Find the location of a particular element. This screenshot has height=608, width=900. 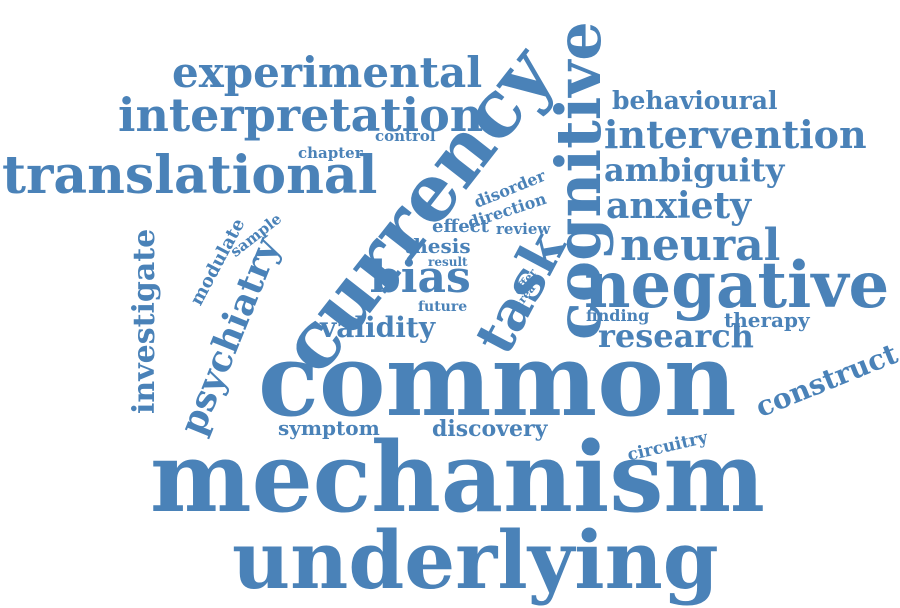

word-underlying: underlying is located at coordinates (475, 560).